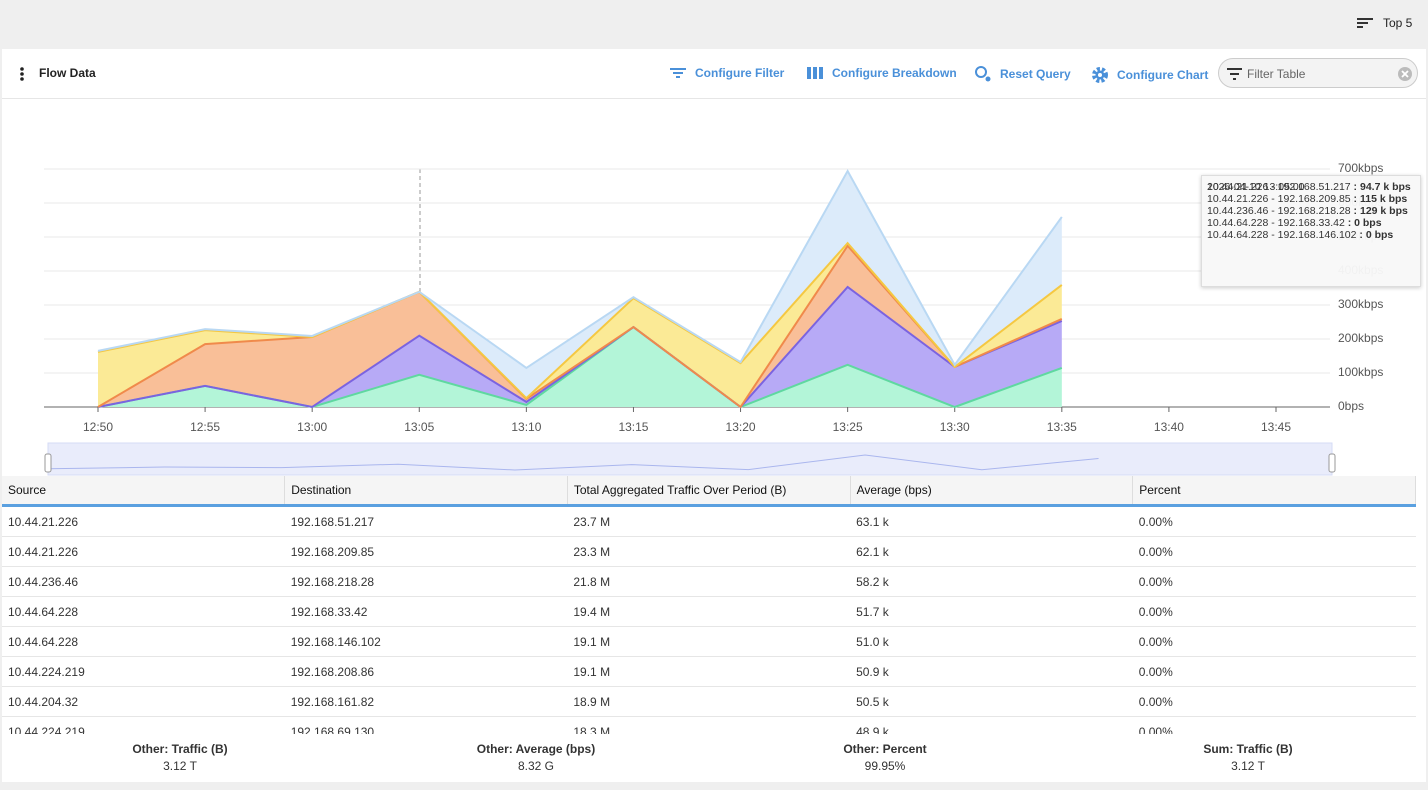 The image size is (1428, 790). What do you see at coordinates (1318, 73) in the screenshot?
I see `filter-input: Filter Table` at bounding box center [1318, 73].